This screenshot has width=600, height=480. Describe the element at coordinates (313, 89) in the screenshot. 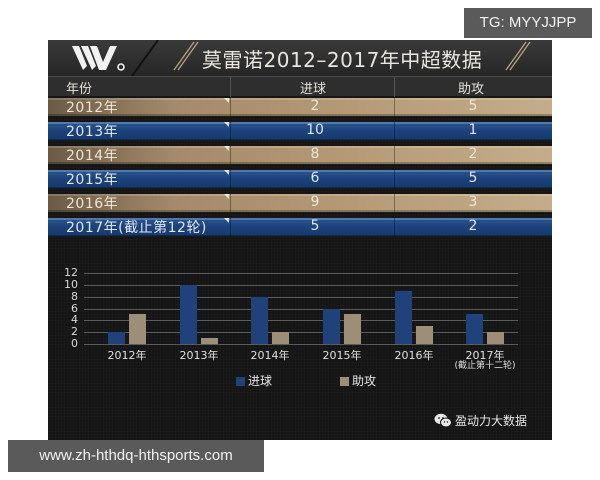

I see `column-header-goals: 进球` at that location.